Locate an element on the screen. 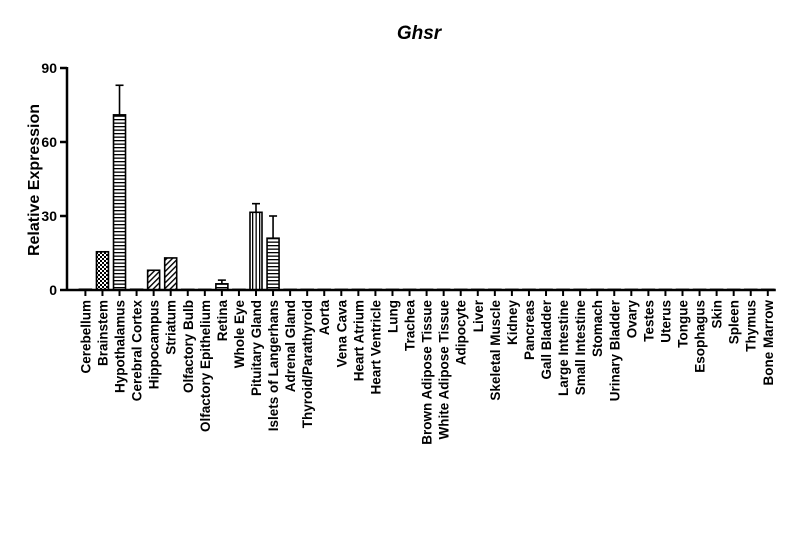  x-tick-label: Bone Marrow is located at coordinates (768, 343).